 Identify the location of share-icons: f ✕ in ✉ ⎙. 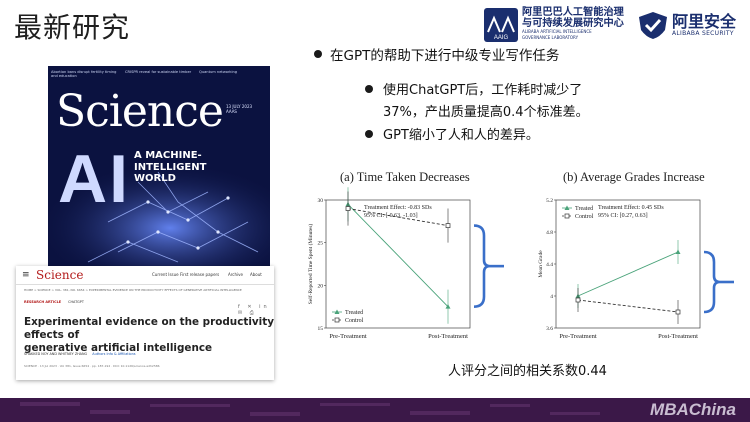
(254, 310).